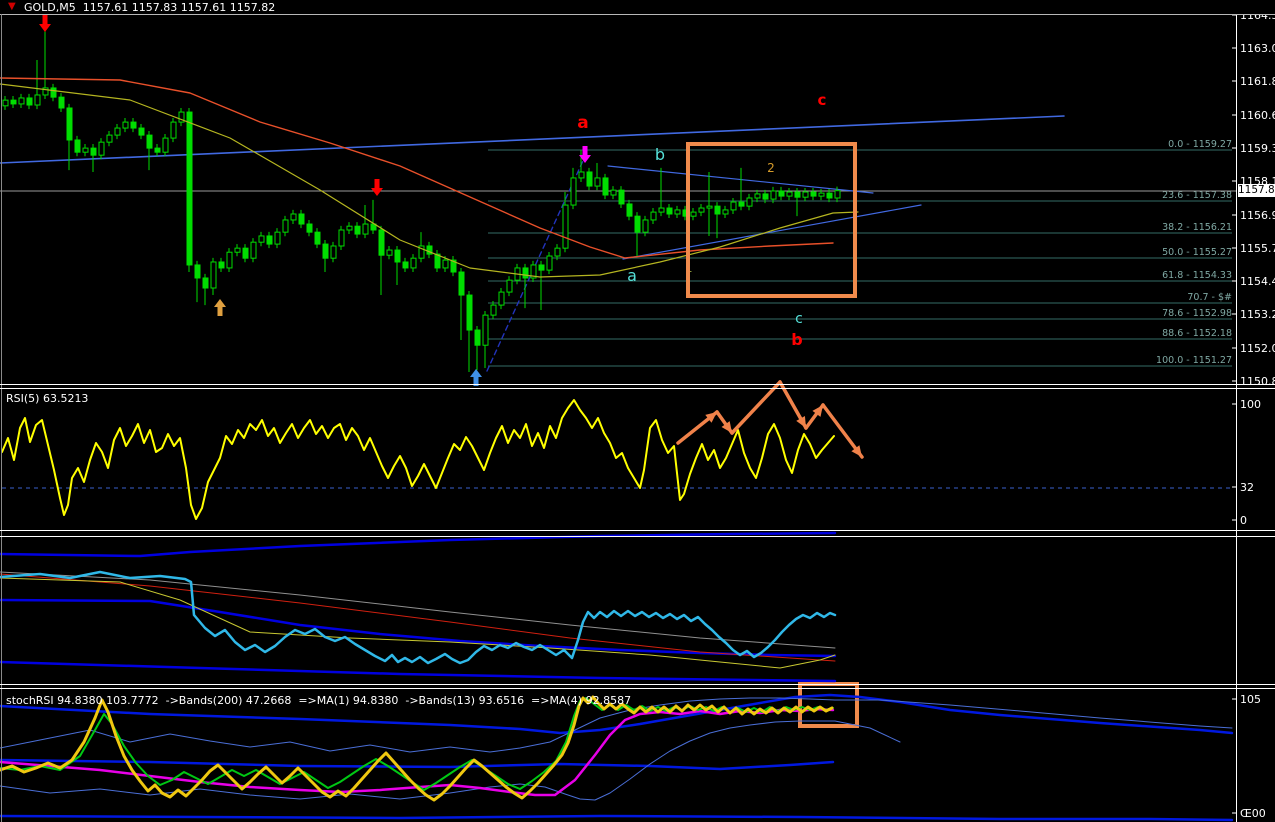 The width and height of the screenshot is (1275, 822). I want to click on rsi-indicator-label: RSI(5) 63.5213, so click(47, 398).